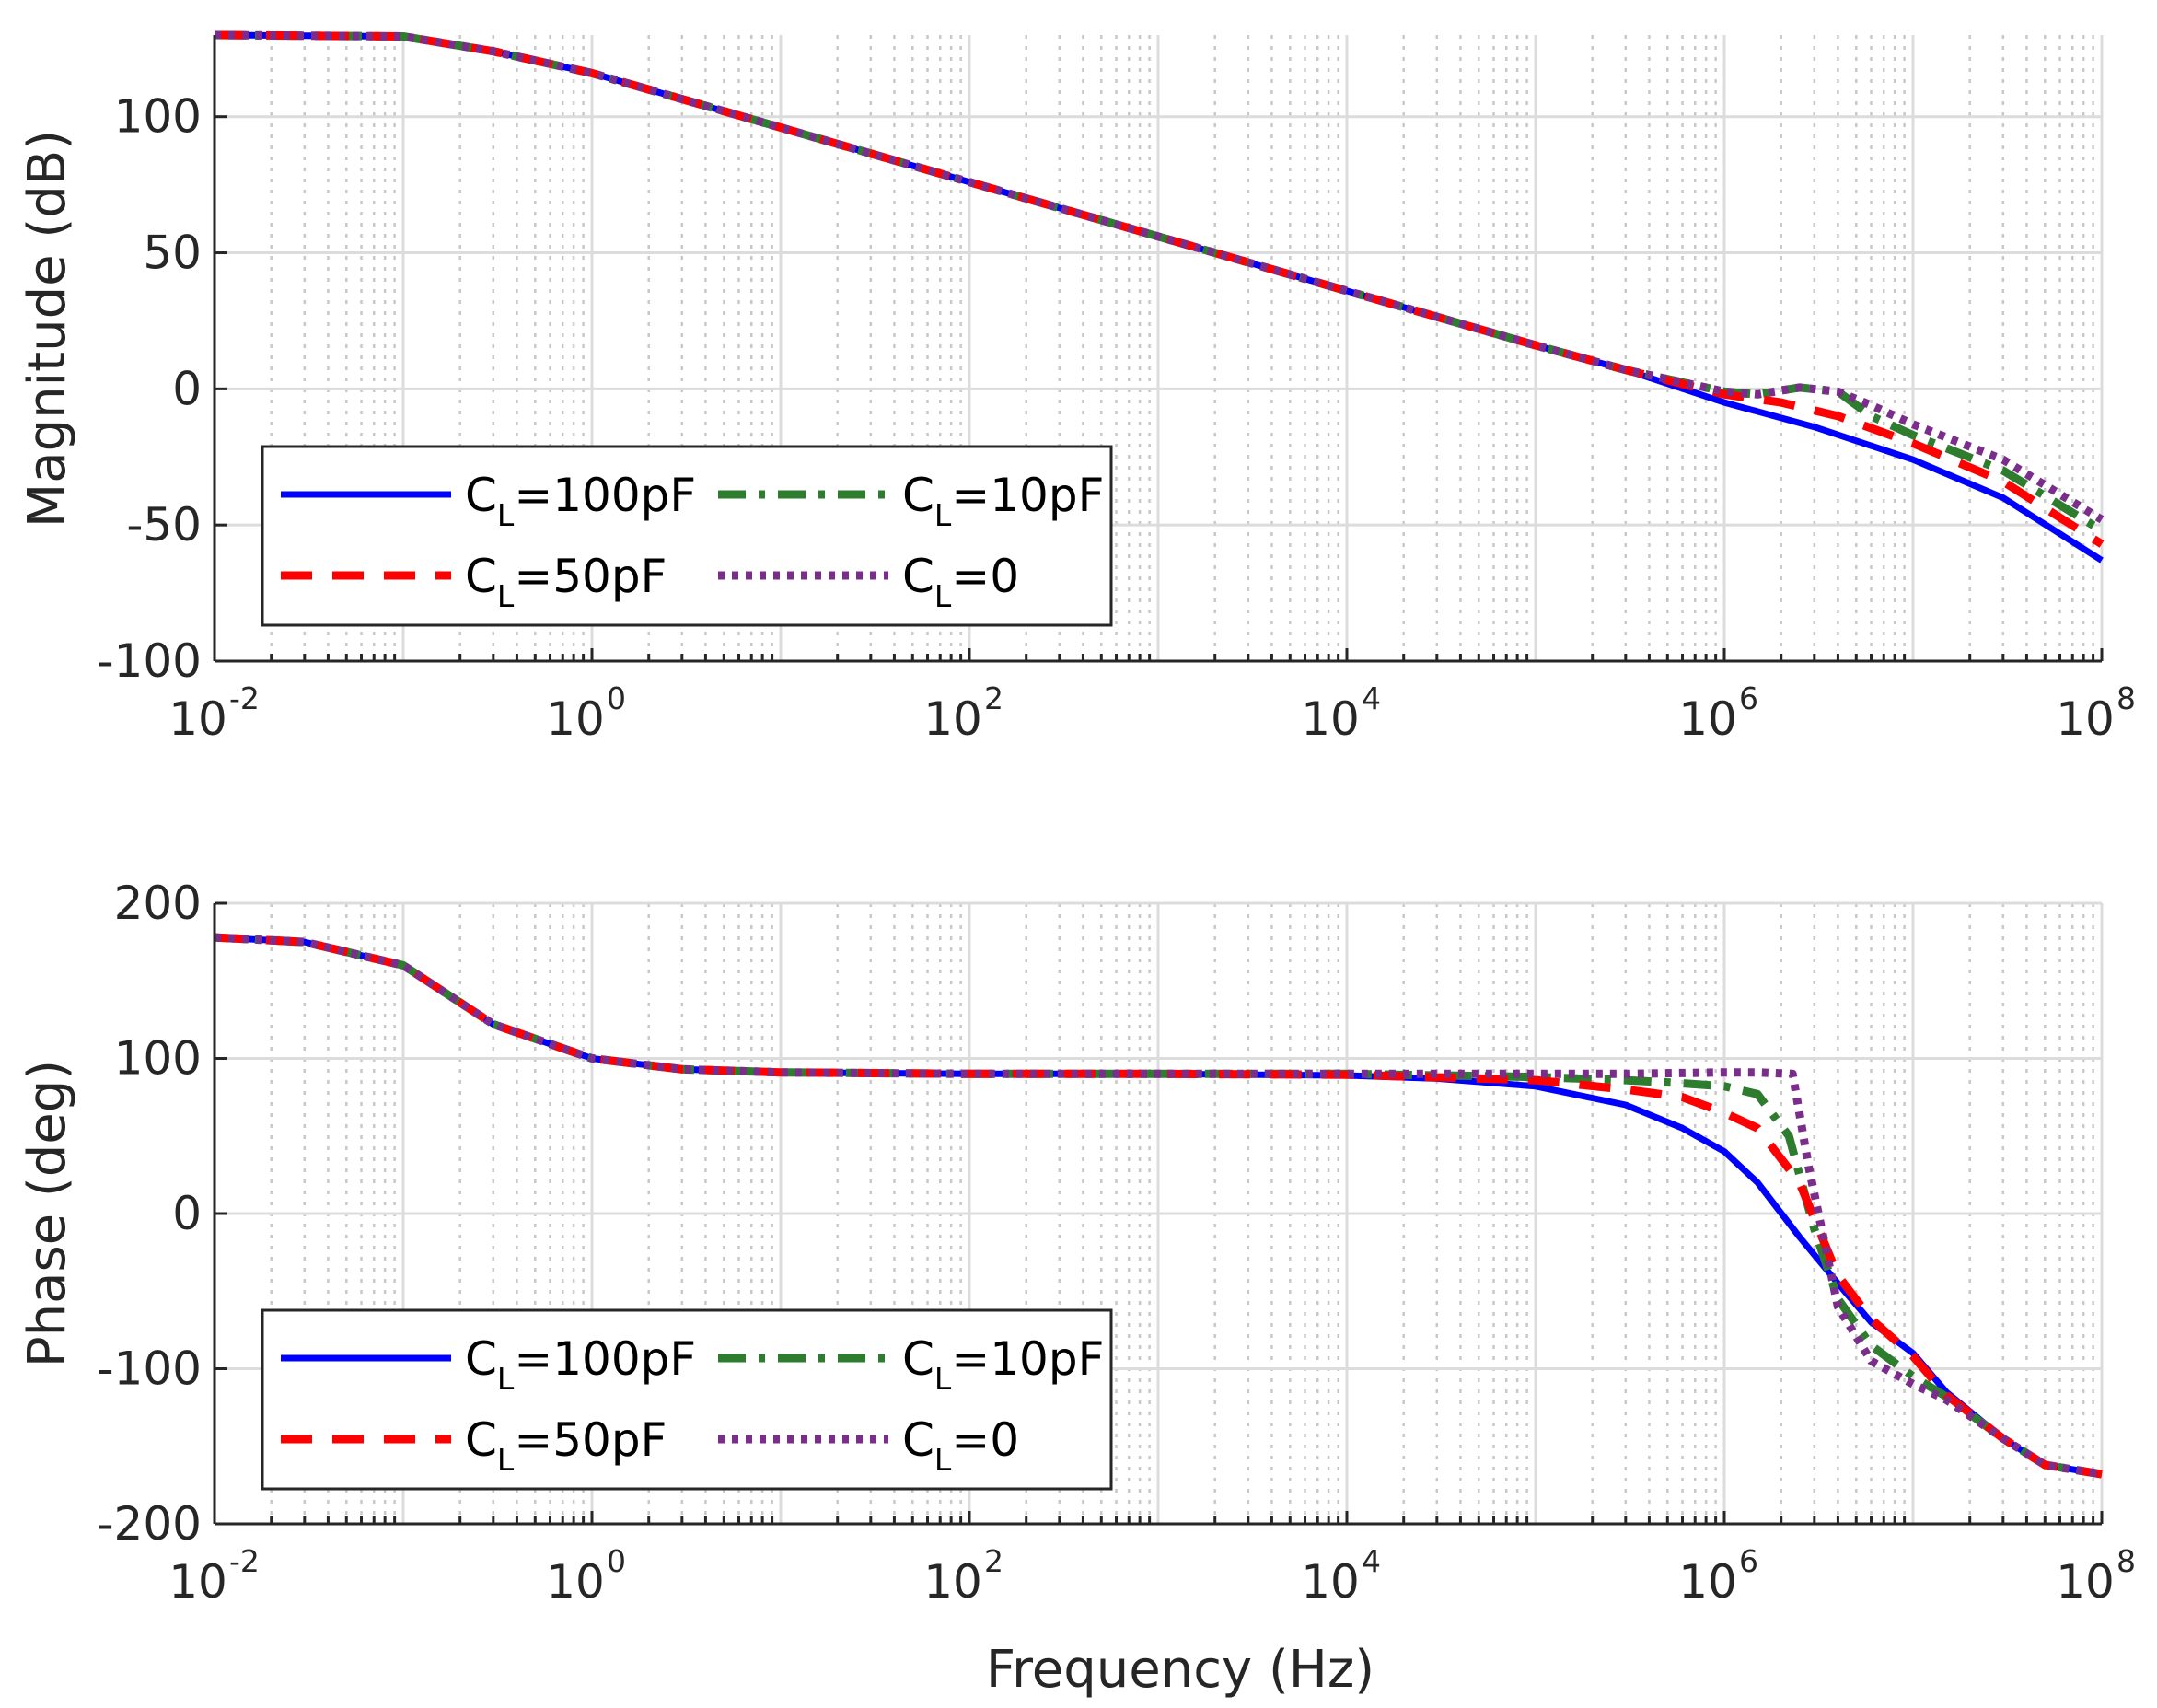  I want to click on mag-legend-label-3: CL=0, so click(961, 582).